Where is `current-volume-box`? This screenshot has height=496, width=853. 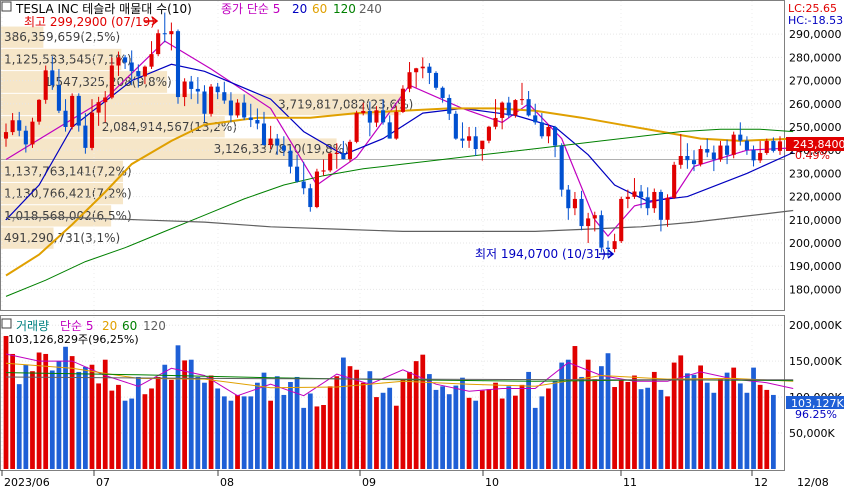 current-volume-box is located at coordinates (815, 402).